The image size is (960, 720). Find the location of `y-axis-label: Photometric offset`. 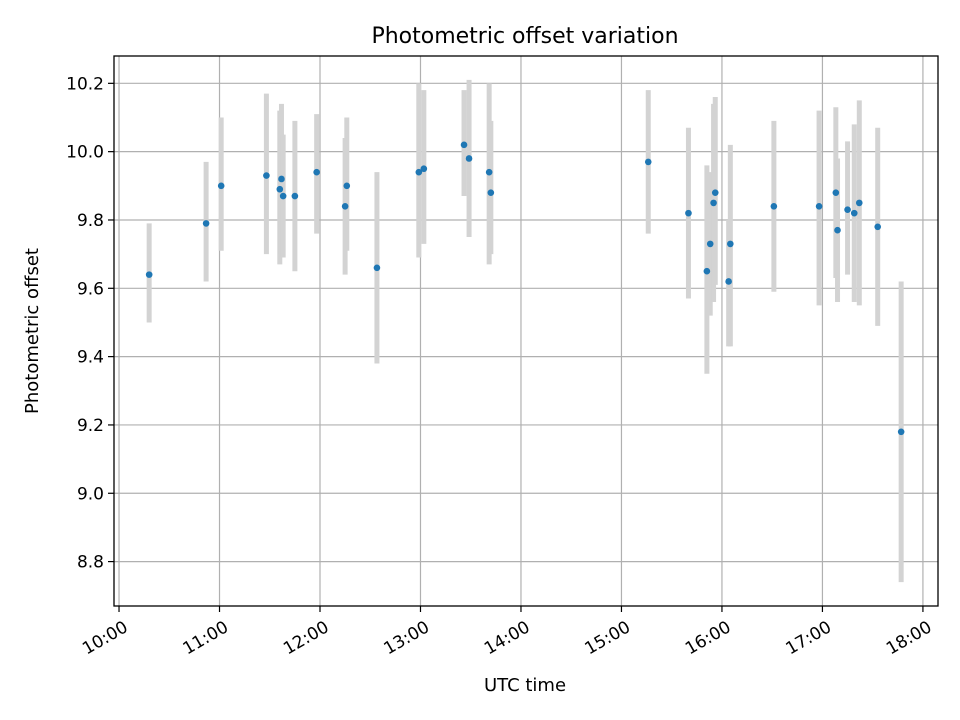

y-axis-label: Photometric offset is located at coordinates (32, 331).